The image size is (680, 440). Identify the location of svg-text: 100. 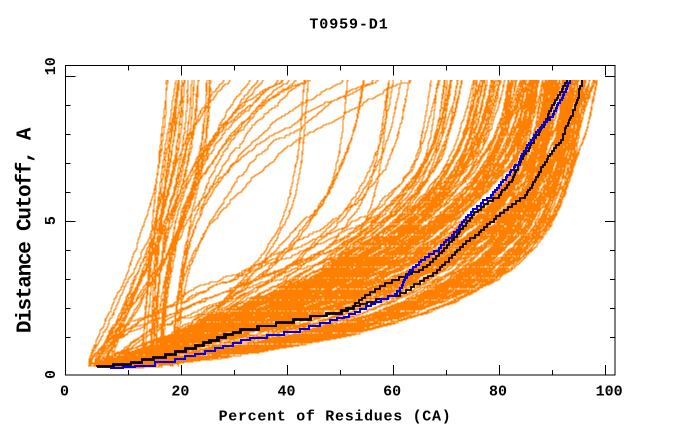
(609, 392).